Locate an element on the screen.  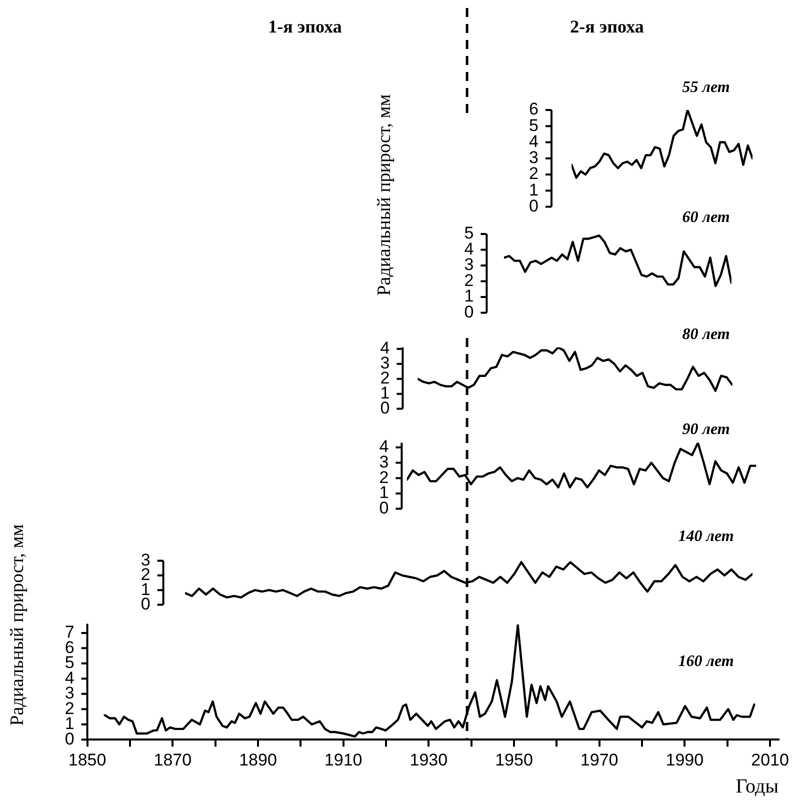
x-tick-label: 1890 is located at coordinates (258, 760).